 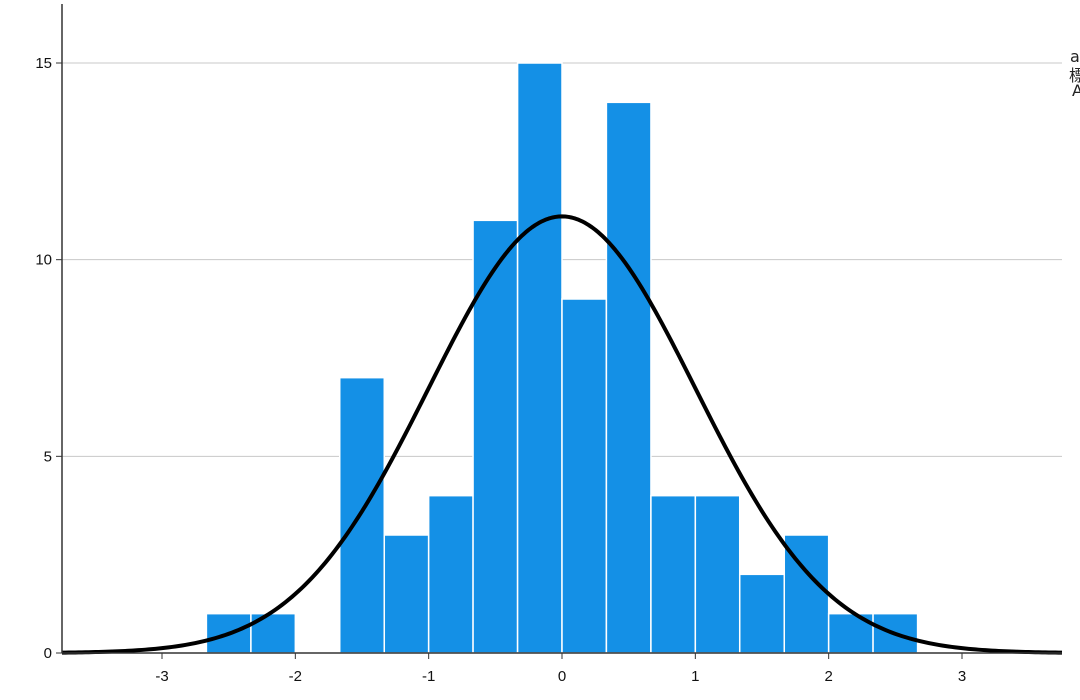 I want to click on x-tick-label-0: 0, so click(x=562, y=676).